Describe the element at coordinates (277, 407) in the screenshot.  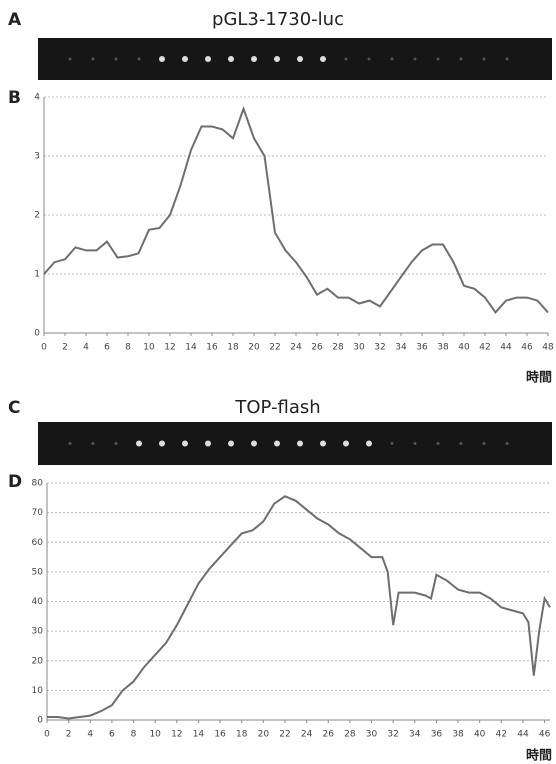
I see `panel-title: TOP-flash` at that location.